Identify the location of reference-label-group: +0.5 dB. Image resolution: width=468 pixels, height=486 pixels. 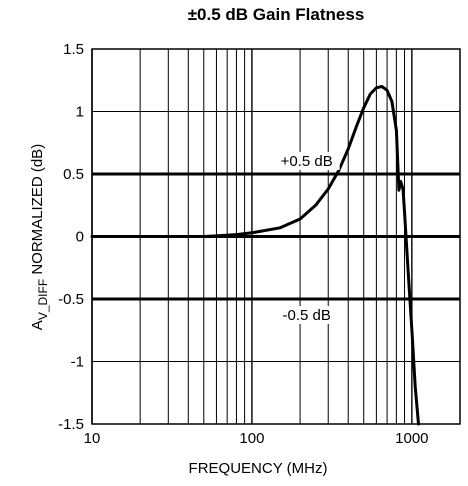
(306, 161).